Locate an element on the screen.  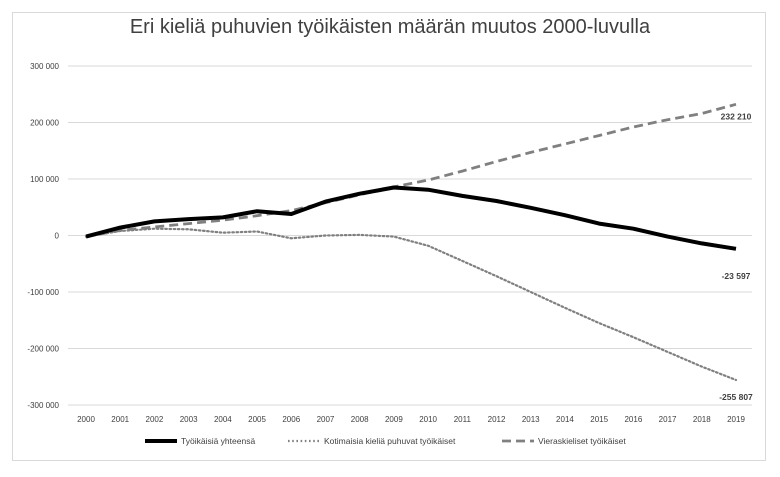
x-tick-label: 2019 is located at coordinates (736, 419).